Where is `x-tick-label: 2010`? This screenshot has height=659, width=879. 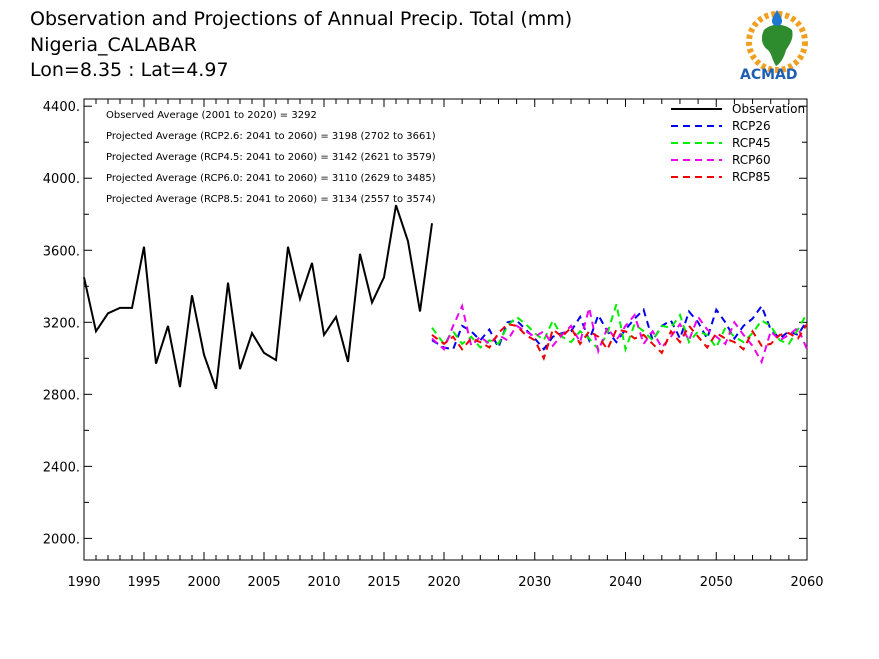 x-tick-label: 2010 is located at coordinates (323, 582).